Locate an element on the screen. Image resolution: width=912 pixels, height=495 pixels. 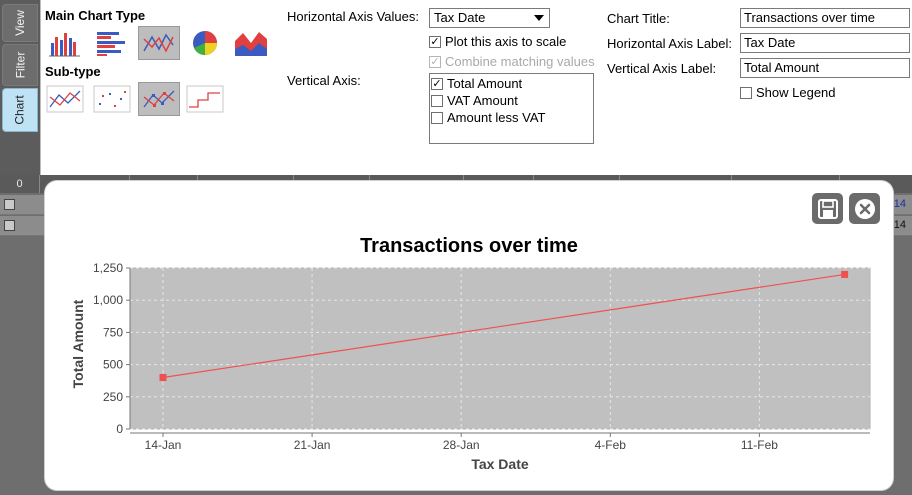
line-chart-type-button is located at coordinates (159, 43).